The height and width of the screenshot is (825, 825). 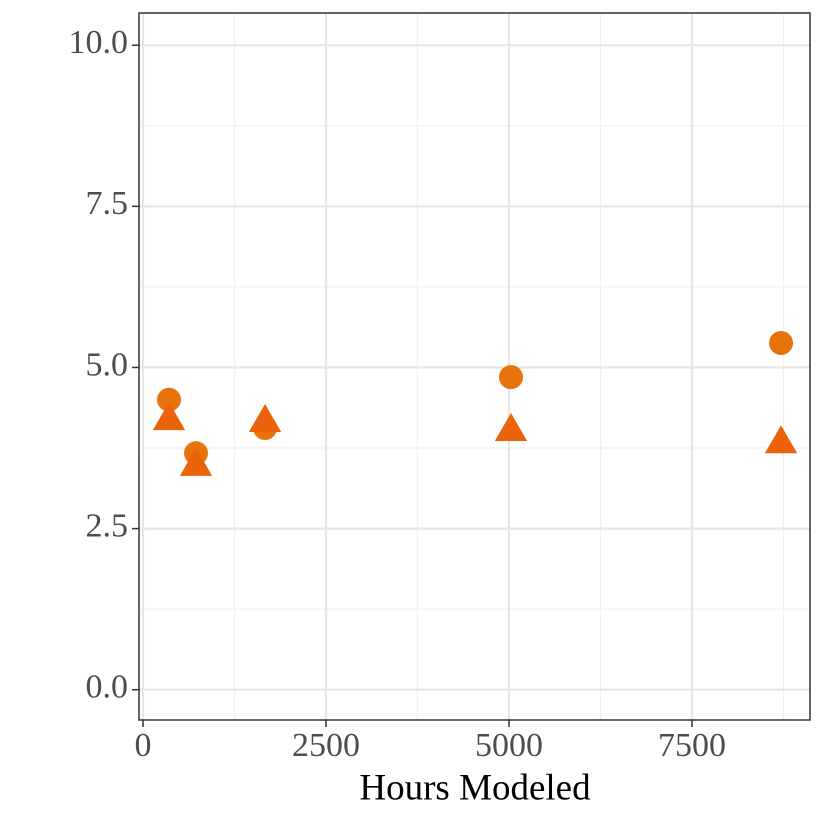 I want to click on y-tick-label: 2.5, so click(x=107, y=525).